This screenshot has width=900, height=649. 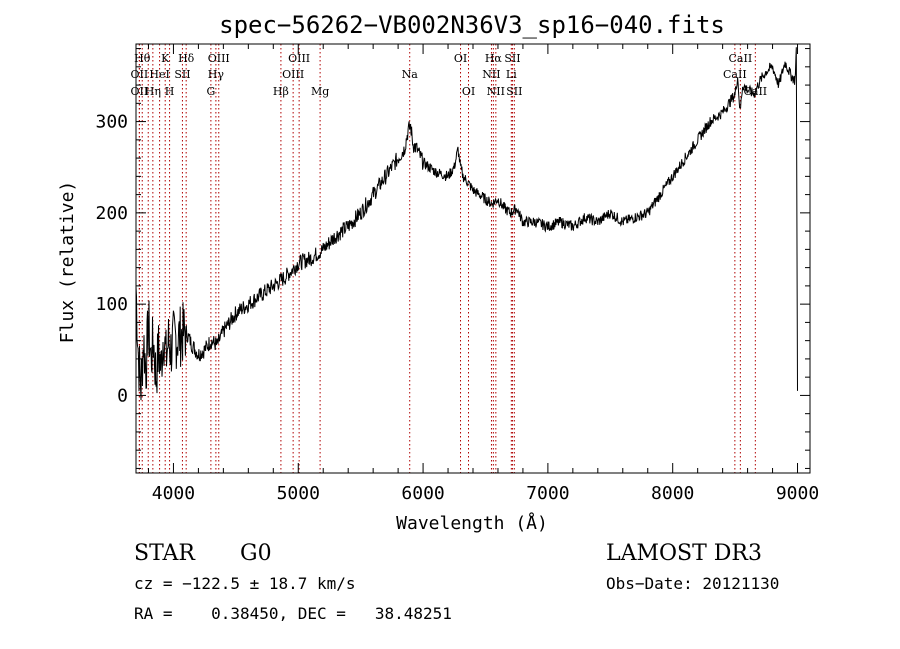 I want to click on object-class: STAR, so click(x=165, y=553).